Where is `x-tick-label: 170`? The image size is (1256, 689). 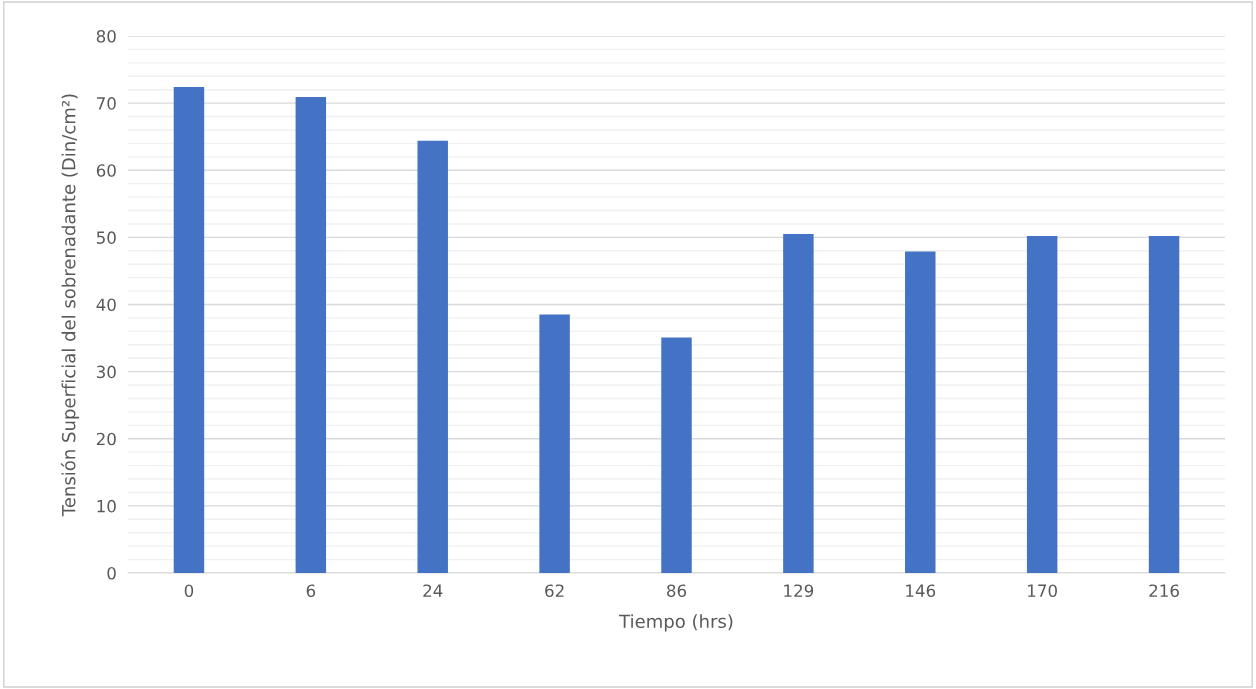 x-tick-label: 170 is located at coordinates (1042, 591).